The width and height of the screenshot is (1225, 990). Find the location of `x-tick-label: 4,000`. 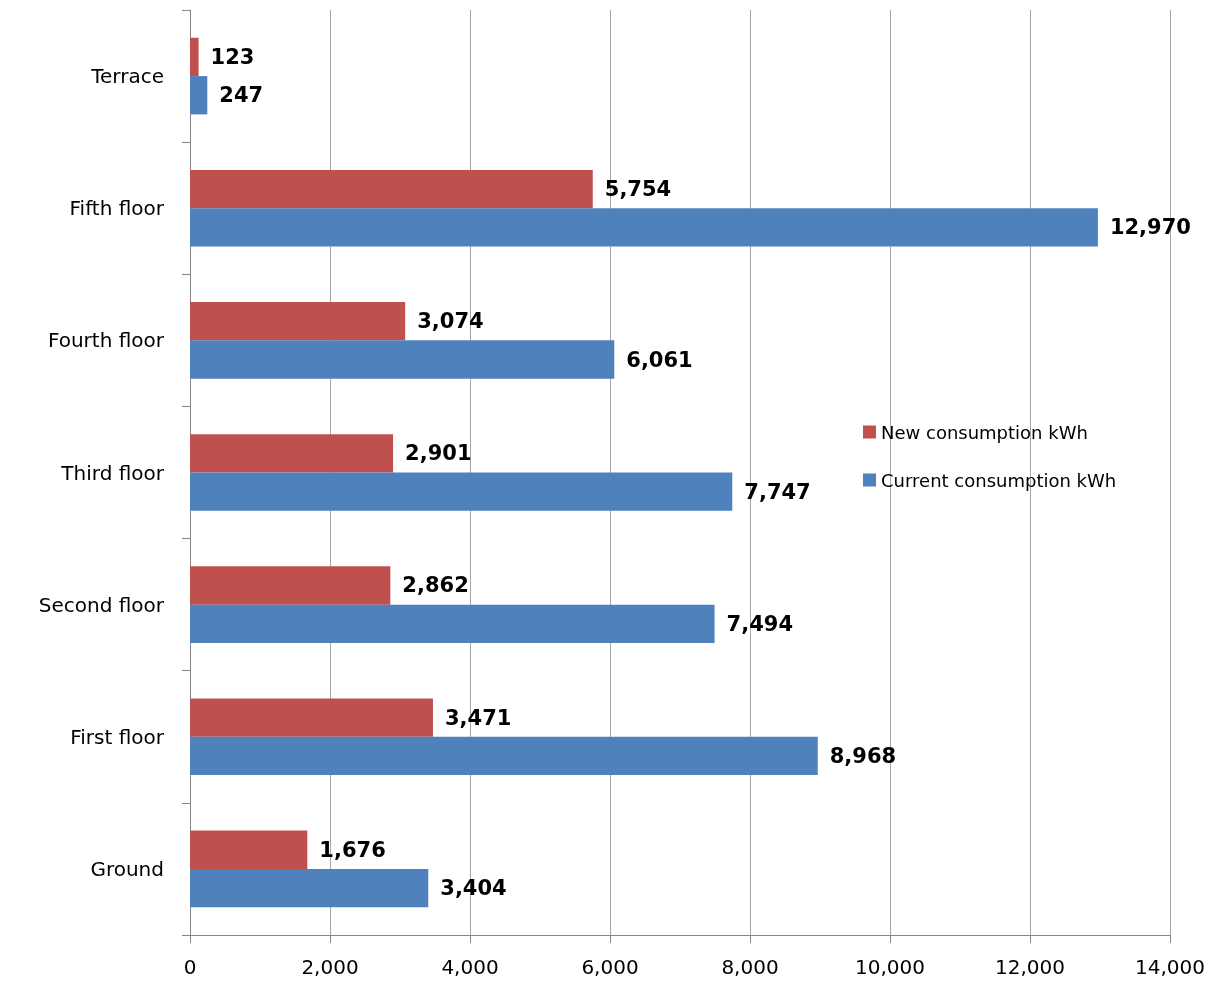

x-tick-label: 4,000 is located at coordinates (470, 967).